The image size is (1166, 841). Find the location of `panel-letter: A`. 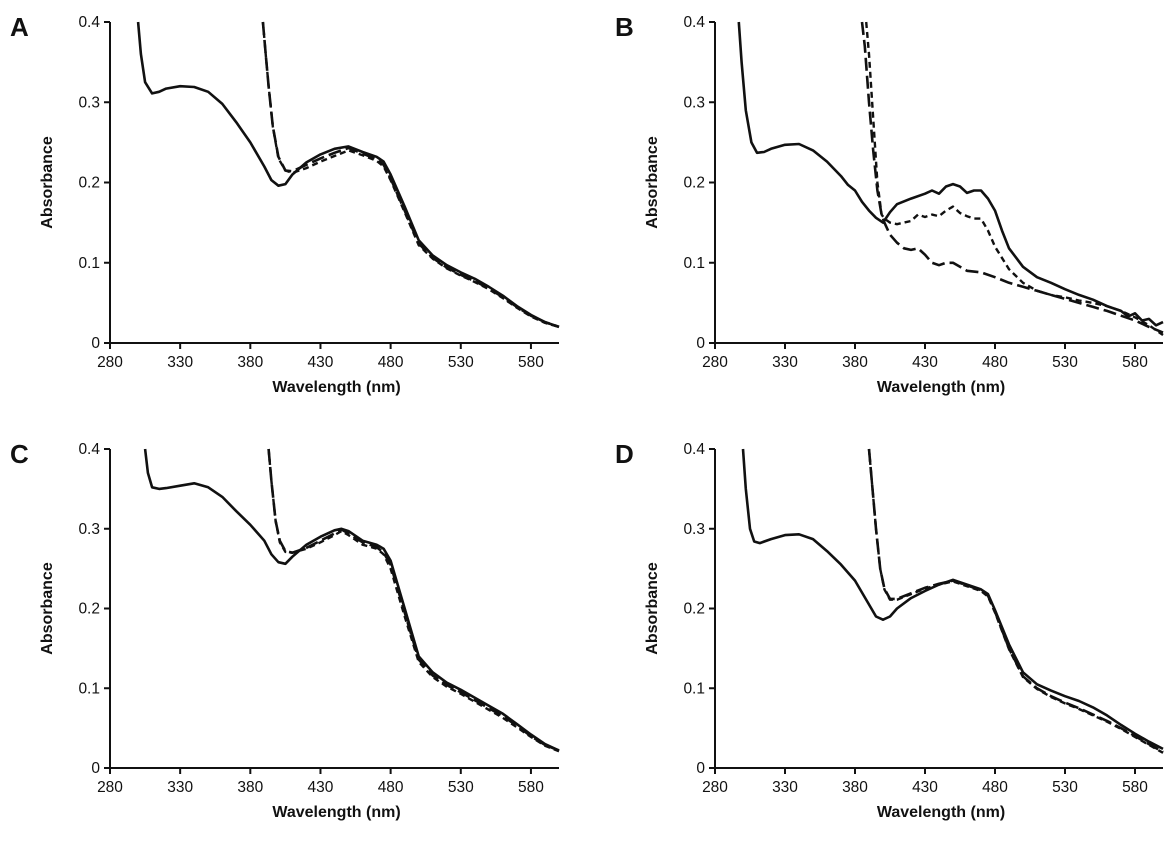

panel-letter: A is located at coordinates (19, 27).